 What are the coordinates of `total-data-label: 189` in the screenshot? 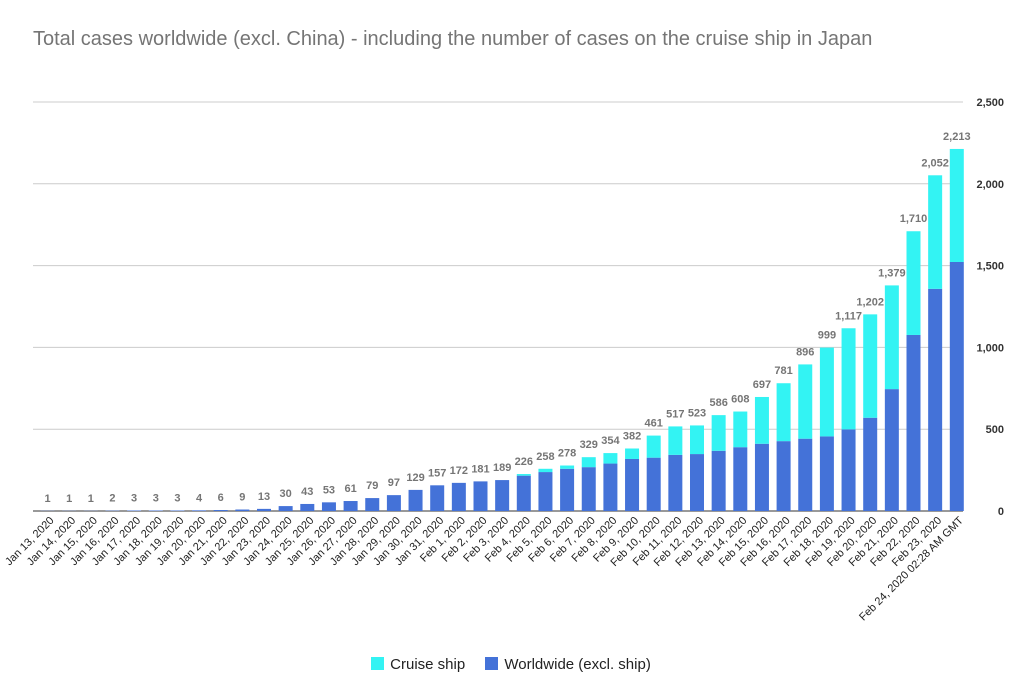 It's located at (502, 468).